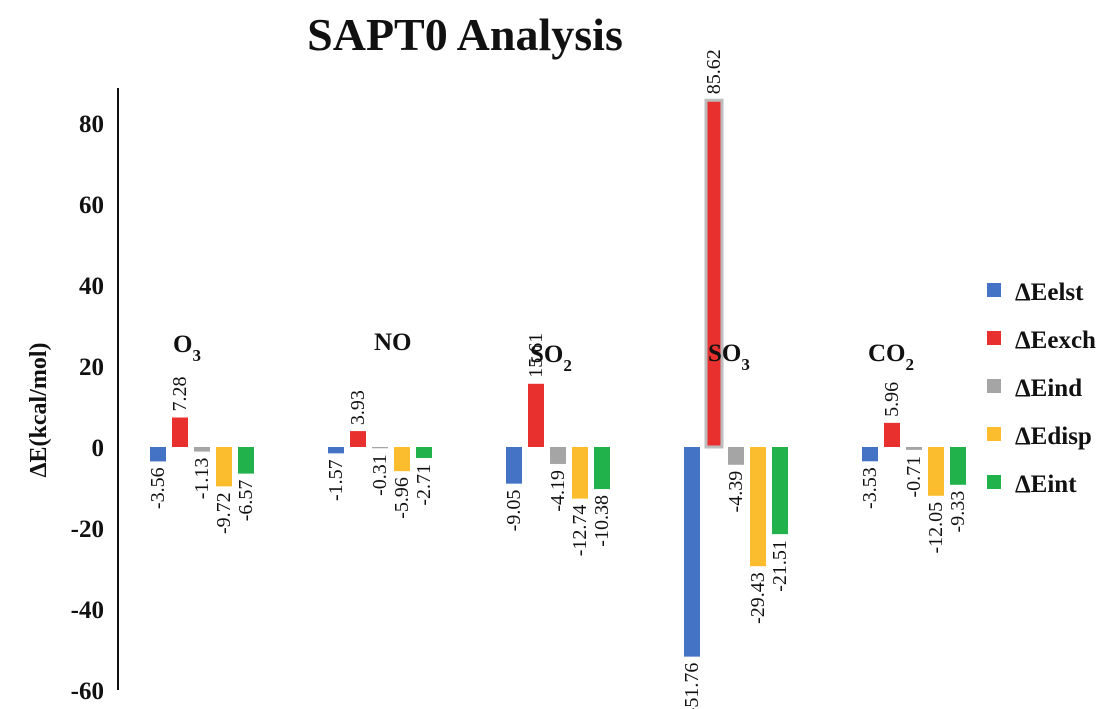 This screenshot has height=709, width=1107. What do you see at coordinates (936, 528) in the screenshot?
I see `data-label: -12.05` at bounding box center [936, 528].